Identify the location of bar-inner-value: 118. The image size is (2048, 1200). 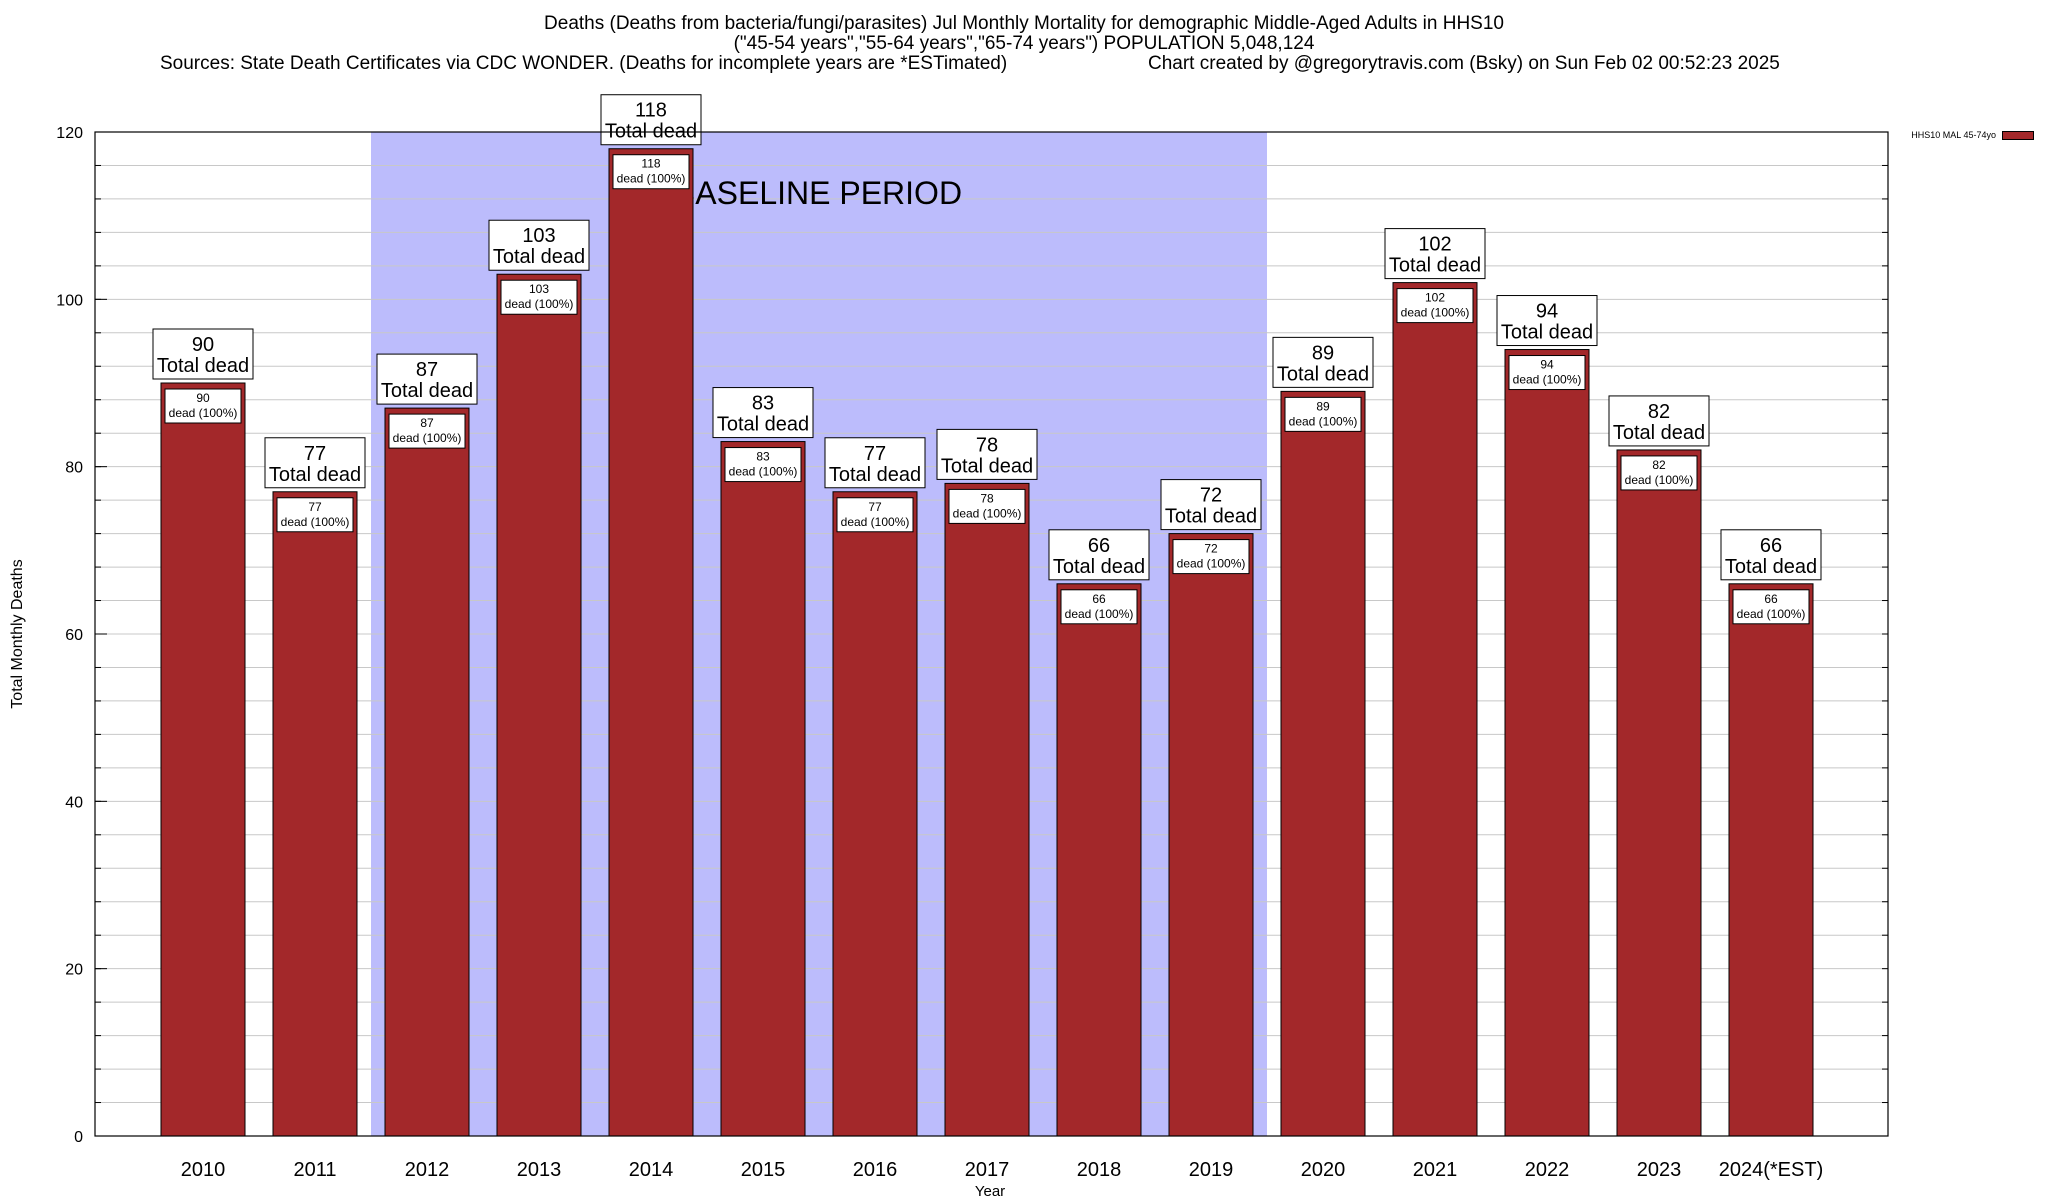
(650, 164).